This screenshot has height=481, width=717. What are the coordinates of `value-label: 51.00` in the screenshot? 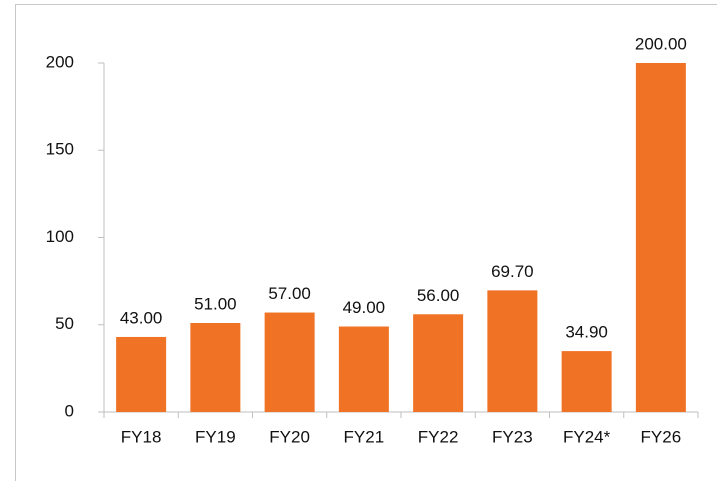 It's located at (215, 303).